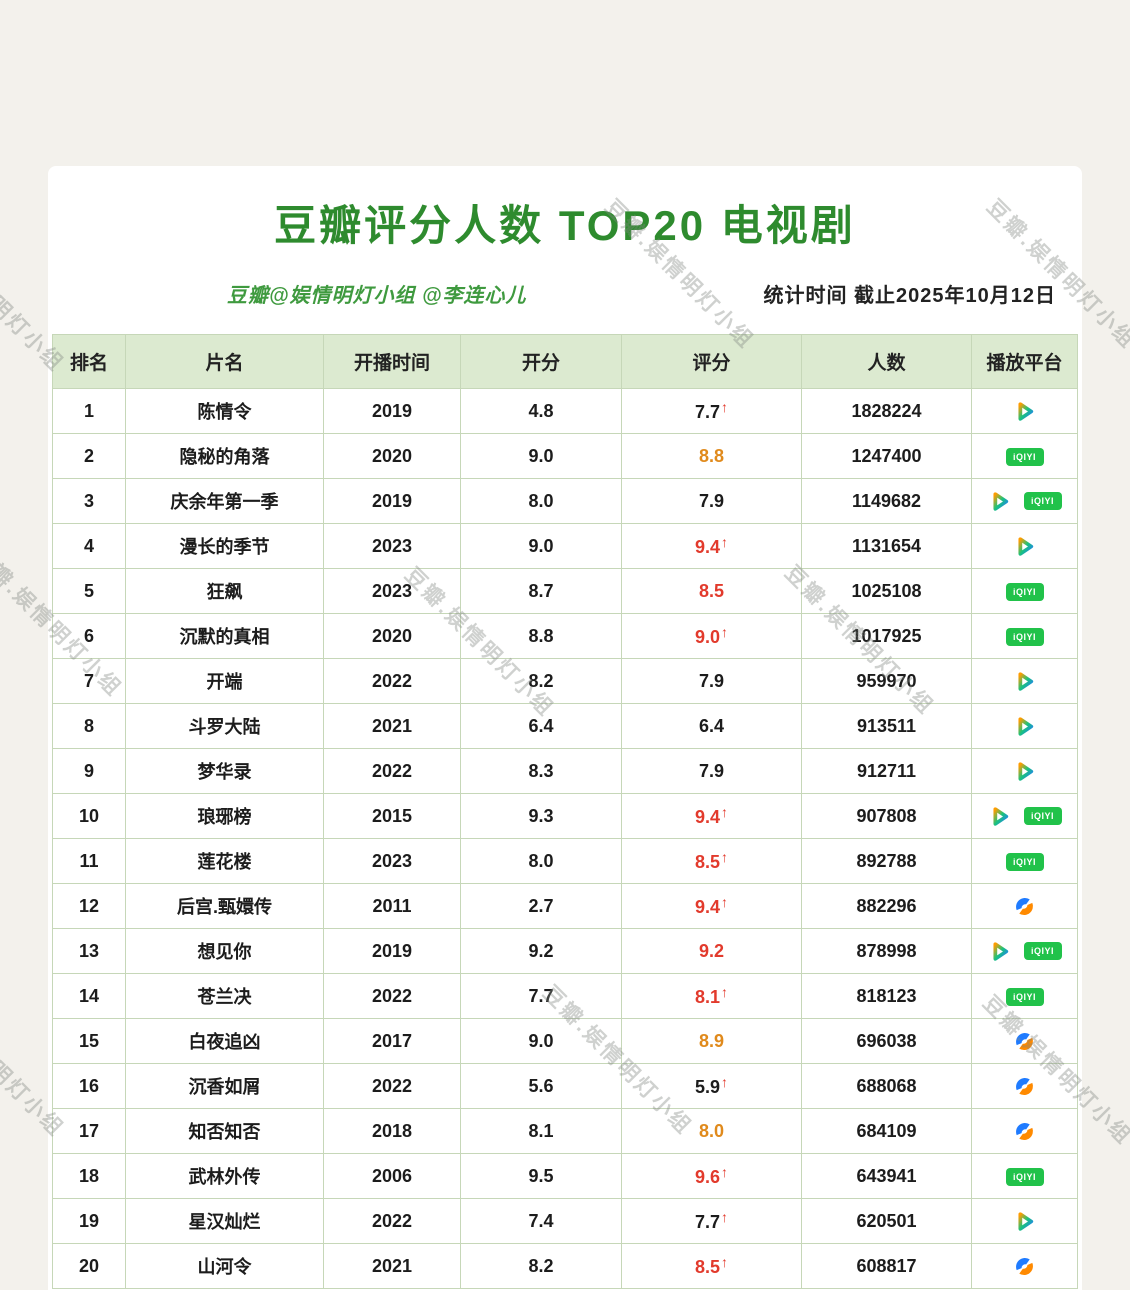 The width and height of the screenshot is (1130, 1290). I want to click on score-cell: 9.6↑, so click(711, 1176).